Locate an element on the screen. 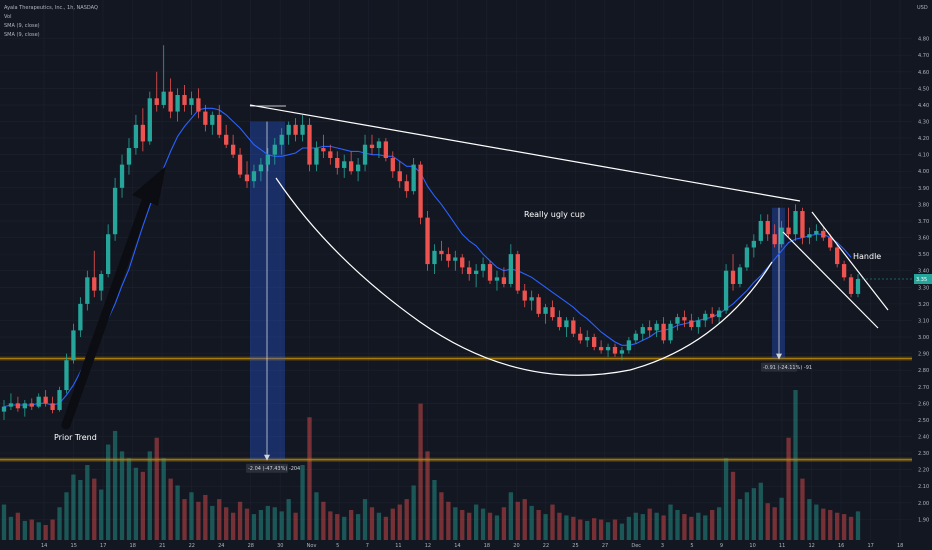  time-tick-label: 3 is located at coordinates (662, 546).